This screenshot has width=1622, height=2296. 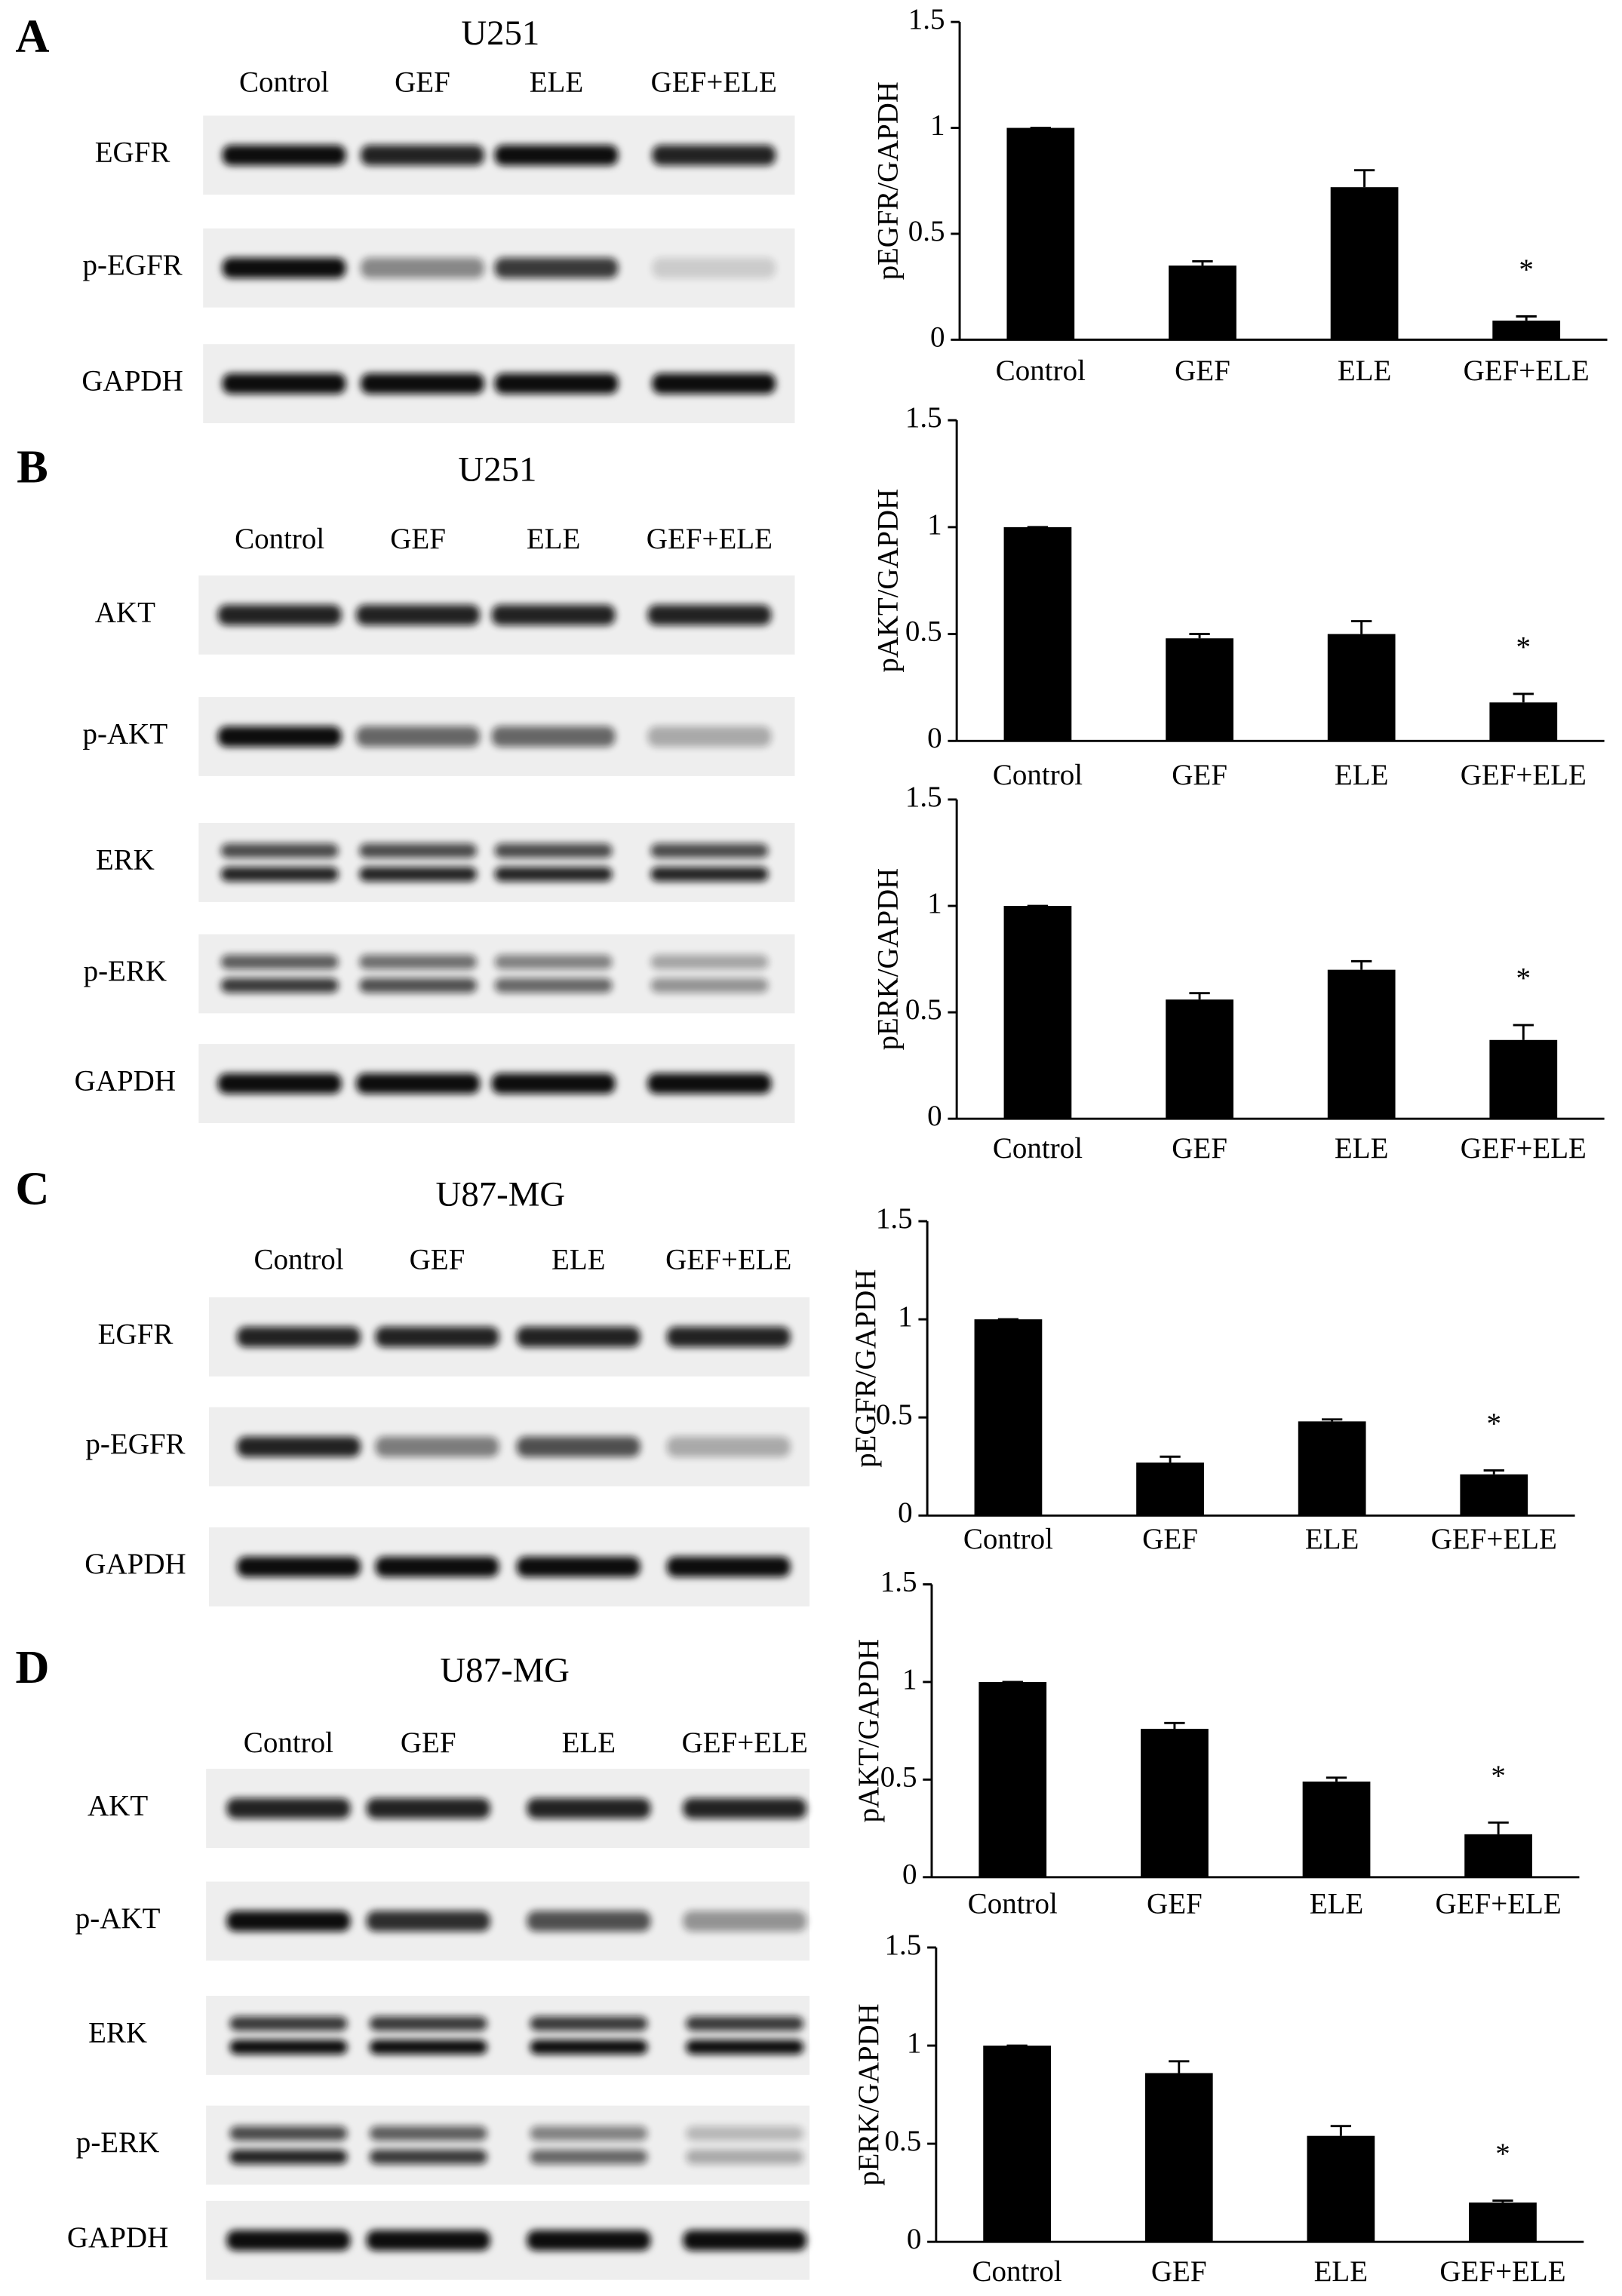 What do you see at coordinates (125, 734) in the screenshot?
I see `row-label: p-AKT` at bounding box center [125, 734].